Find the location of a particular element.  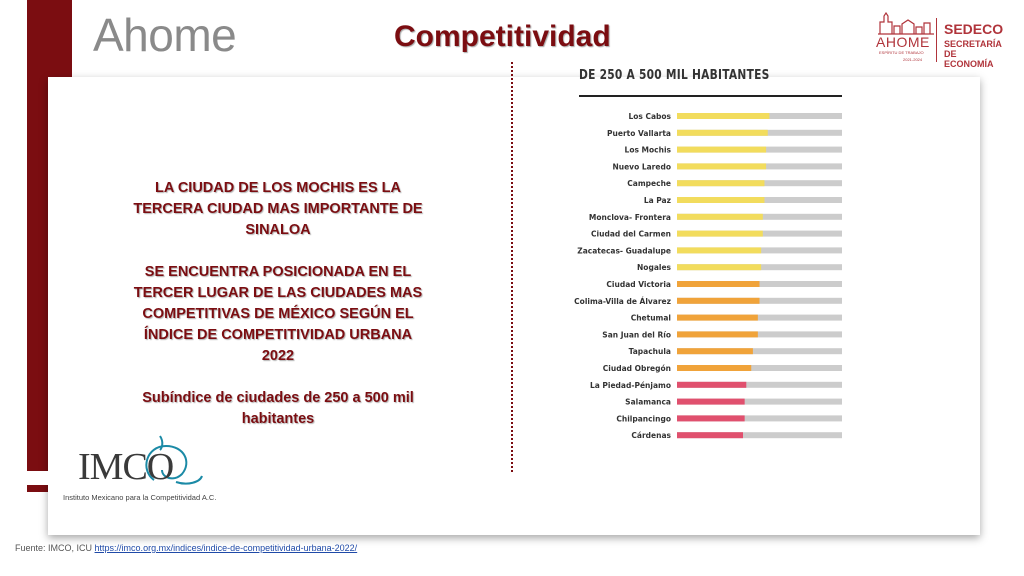

category-label: Los Cabos is located at coordinates (649, 116).